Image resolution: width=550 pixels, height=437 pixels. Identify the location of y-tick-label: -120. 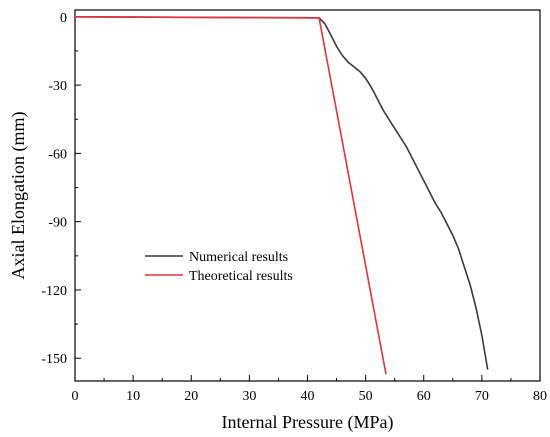
(54, 291).